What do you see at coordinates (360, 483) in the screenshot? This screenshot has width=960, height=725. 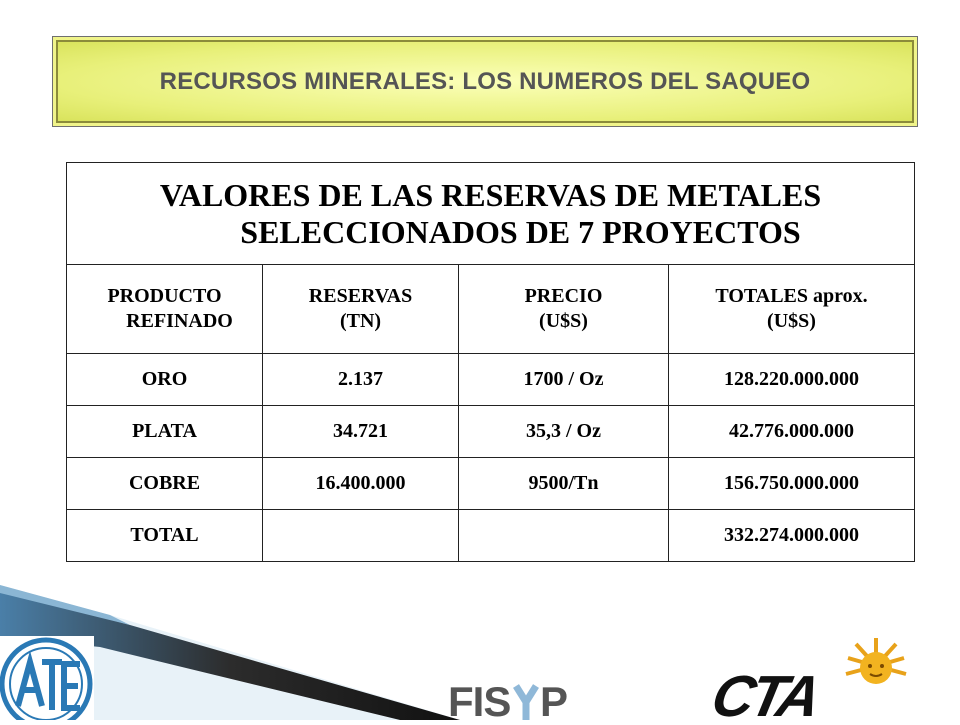 I see `cell-reserves: 16.400.000` at bounding box center [360, 483].